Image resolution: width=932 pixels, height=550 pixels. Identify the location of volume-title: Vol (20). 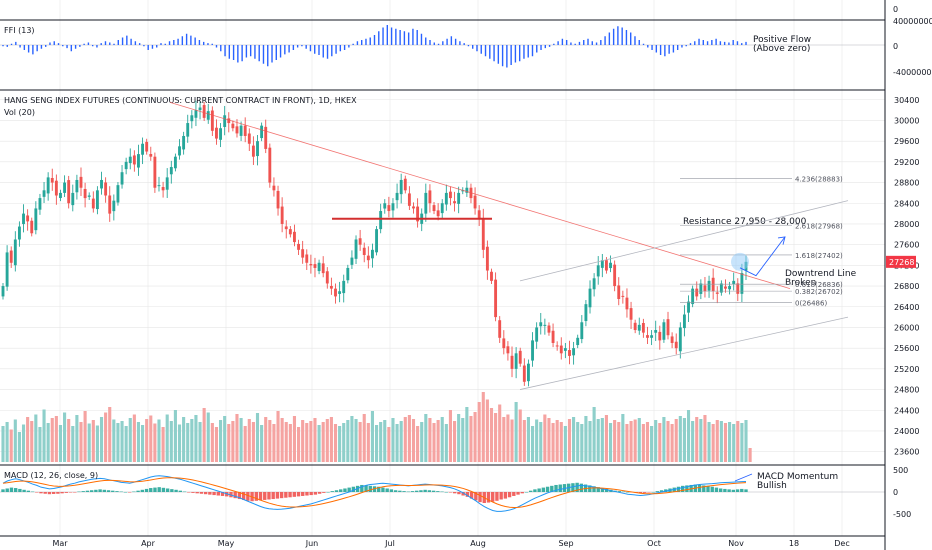
(19, 112).